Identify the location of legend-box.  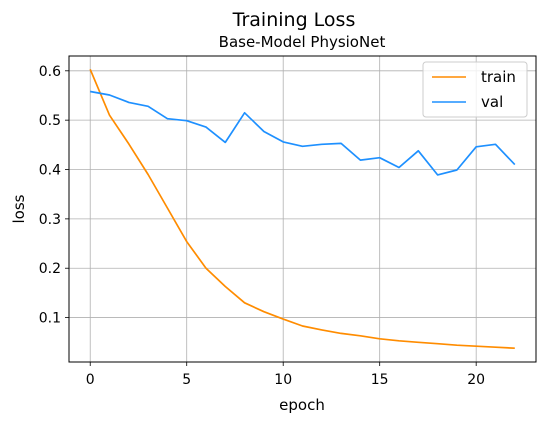
(475, 89).